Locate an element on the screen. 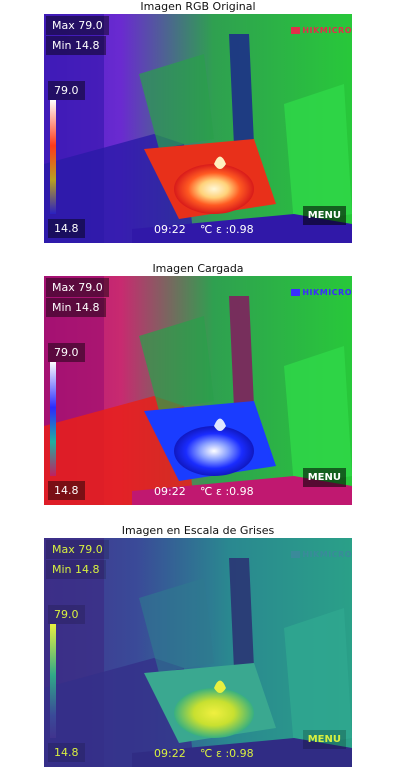 The image size is (401, 782). panel-title: Imagen Cargada is located at coordinates (198, 268).